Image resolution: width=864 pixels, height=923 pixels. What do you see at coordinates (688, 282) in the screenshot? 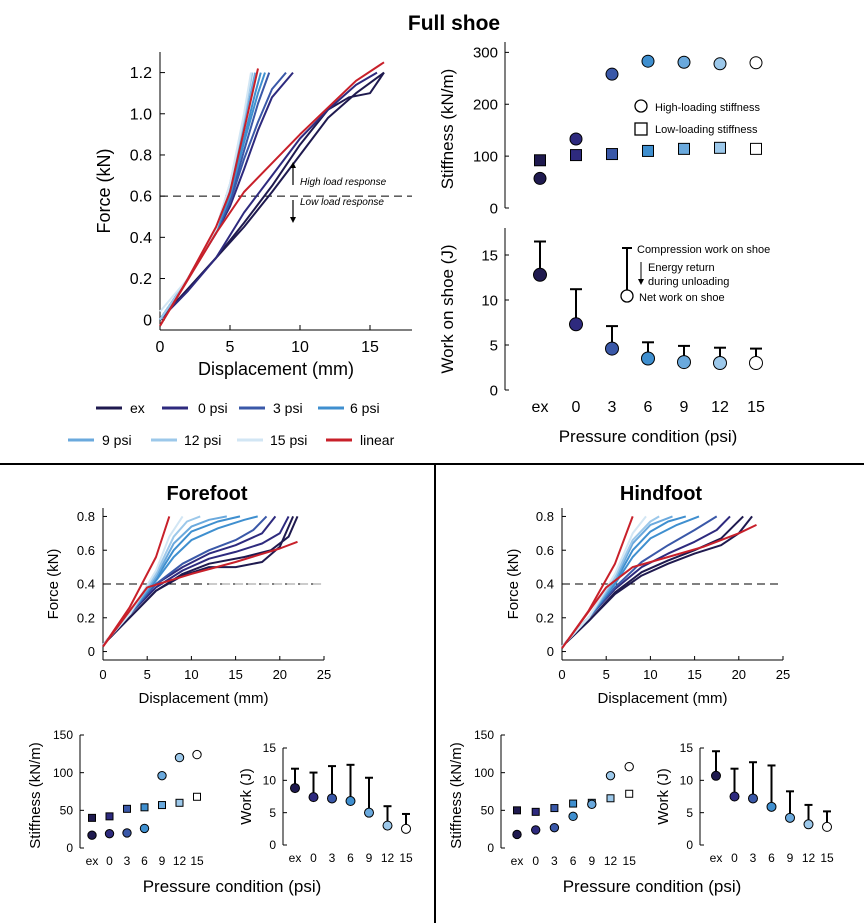
I see `legend-during-unloading: during unloading` at bounding box center [688, 282].